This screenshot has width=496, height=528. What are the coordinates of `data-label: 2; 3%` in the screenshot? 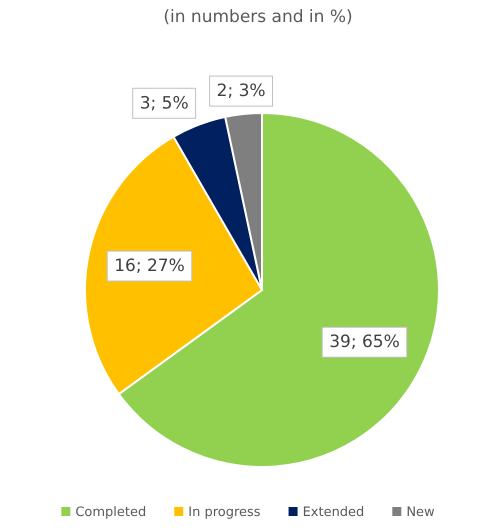 It's located at (241, 91).